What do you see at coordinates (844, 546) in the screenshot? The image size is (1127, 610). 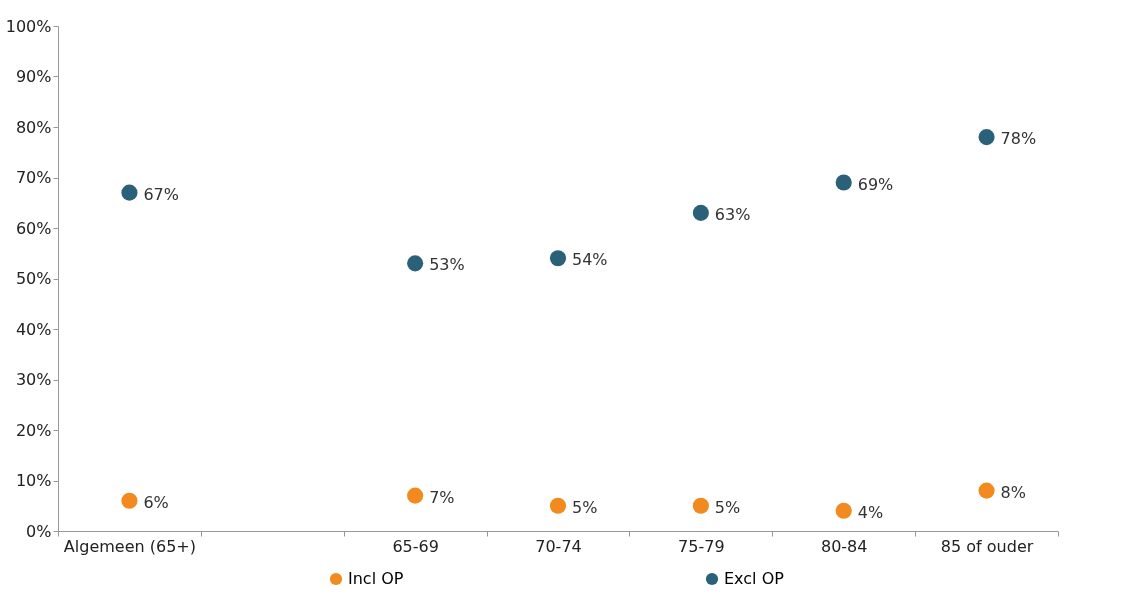 I see `x-tick-label: 80-84` at bounding box center [844, 546].